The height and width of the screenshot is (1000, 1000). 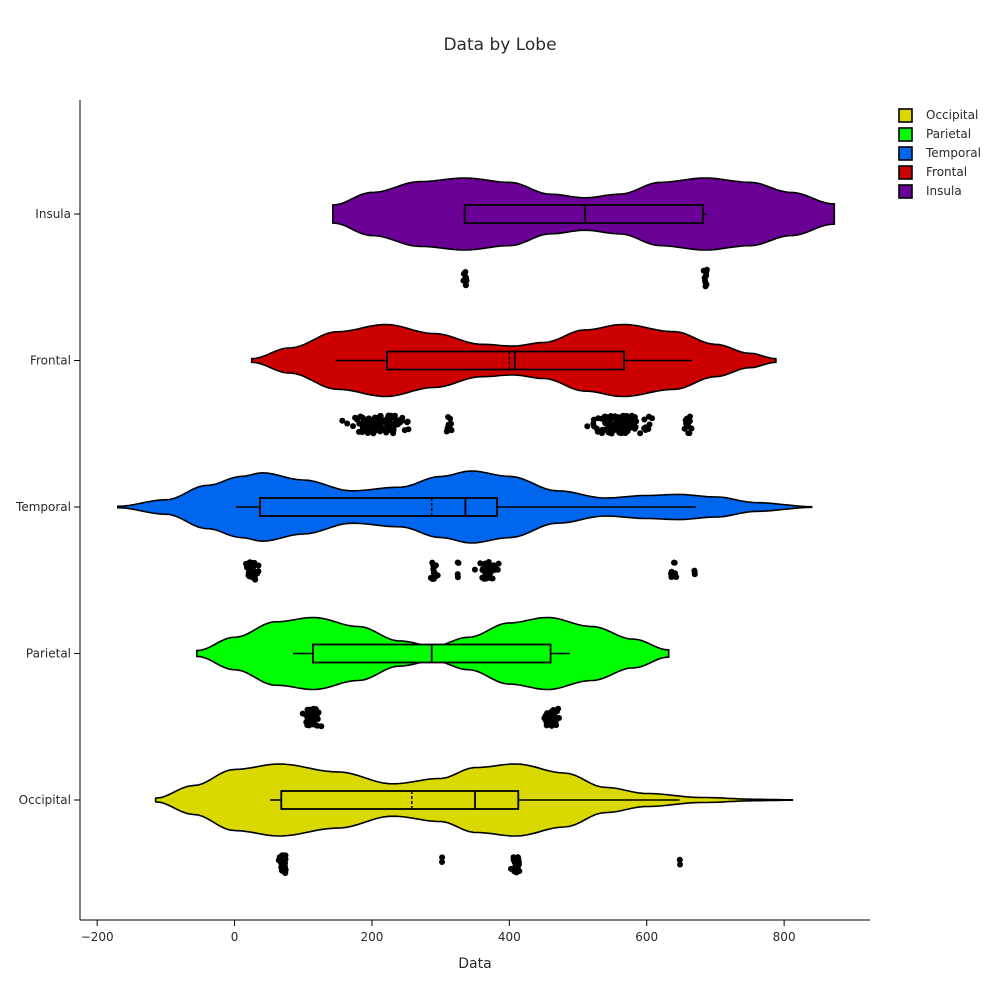 What do you see at coordinates (905, 172) in the screenshot?
I see `legend-swatch-frontal` at bounding box center [905, 172].